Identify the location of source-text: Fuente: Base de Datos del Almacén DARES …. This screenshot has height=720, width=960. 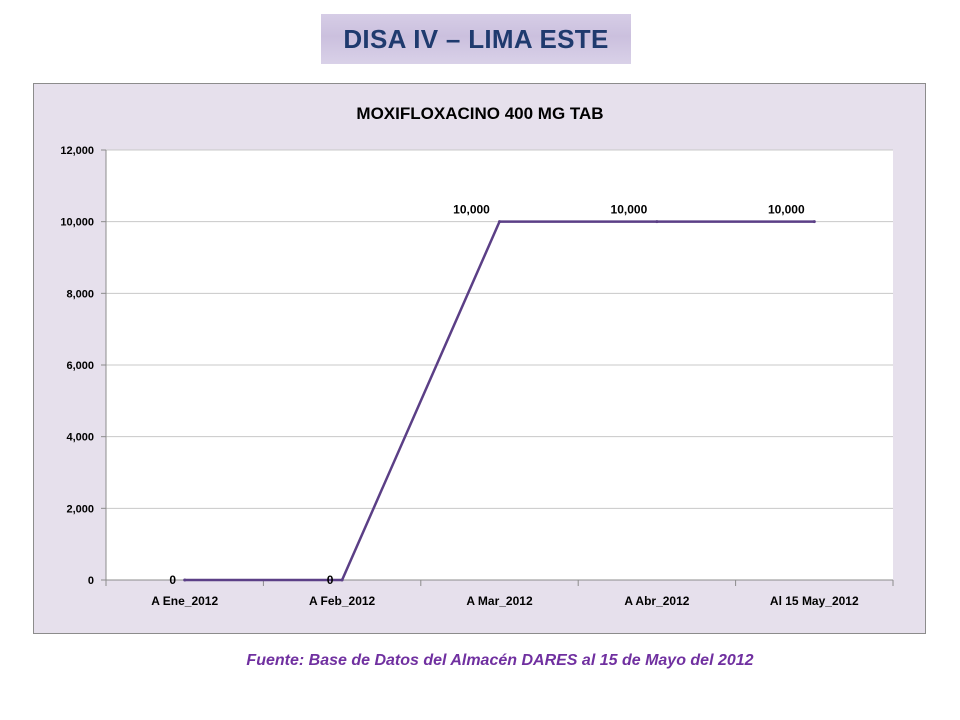
(500, 660).